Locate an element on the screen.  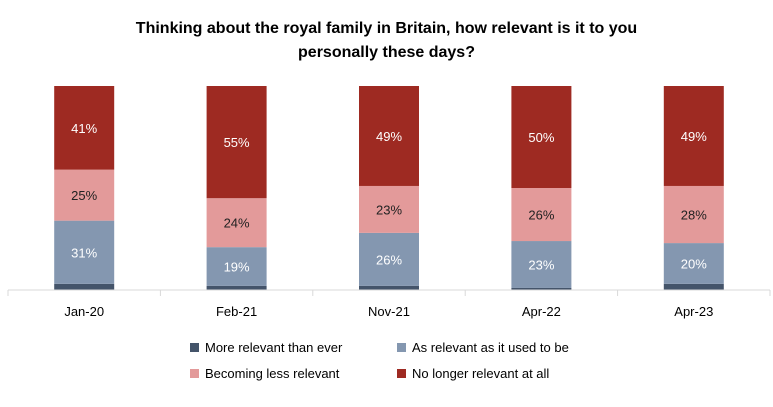
legend-label: No longer relevant at all is located at coordinates (481, 373).